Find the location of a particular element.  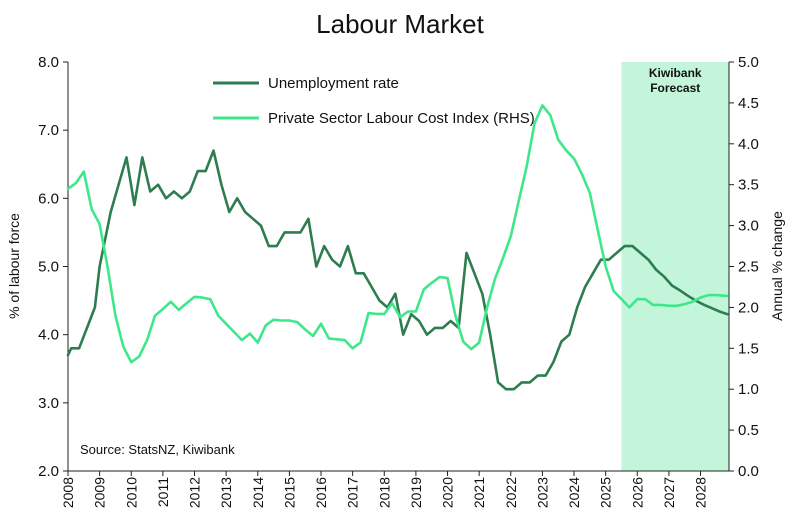

right-tick-label: 3.5 is located at coordinates (748, 185).